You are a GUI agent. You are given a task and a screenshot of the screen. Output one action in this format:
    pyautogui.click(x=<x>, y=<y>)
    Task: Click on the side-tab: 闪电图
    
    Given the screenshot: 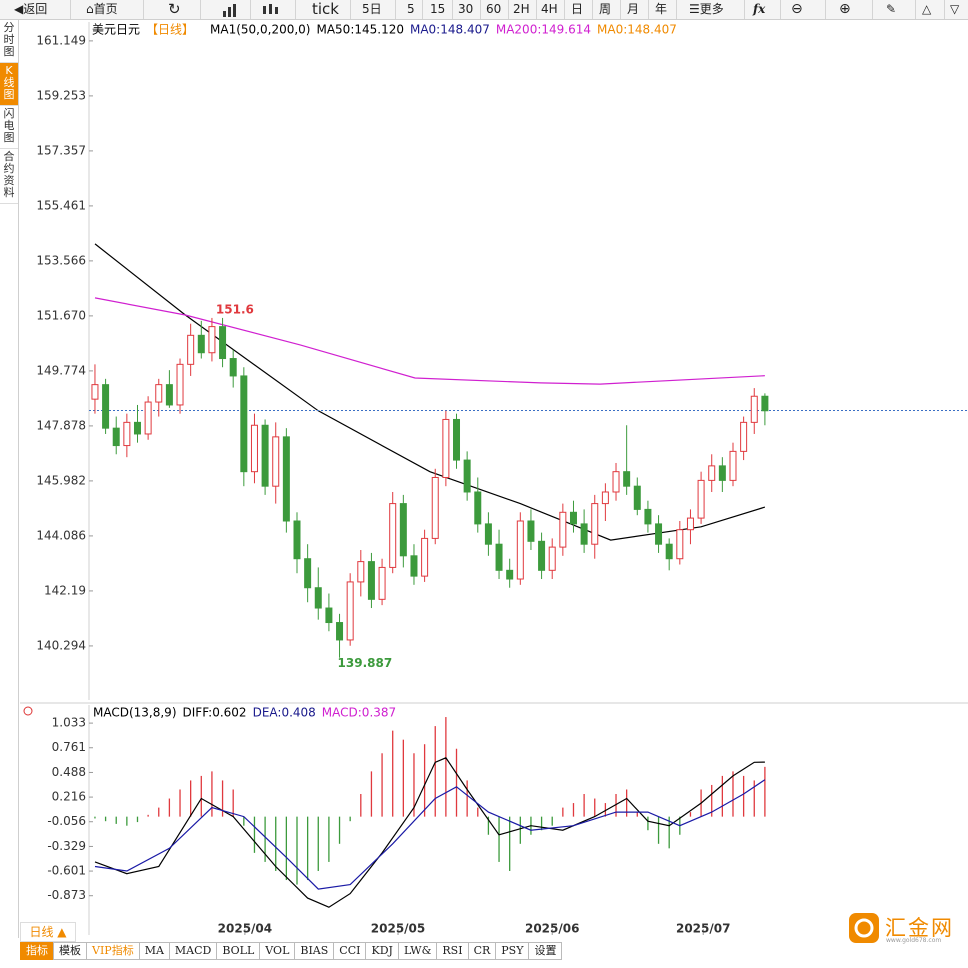 What is the action you would take?
    pyautogui.click(x=9, y=127)
    